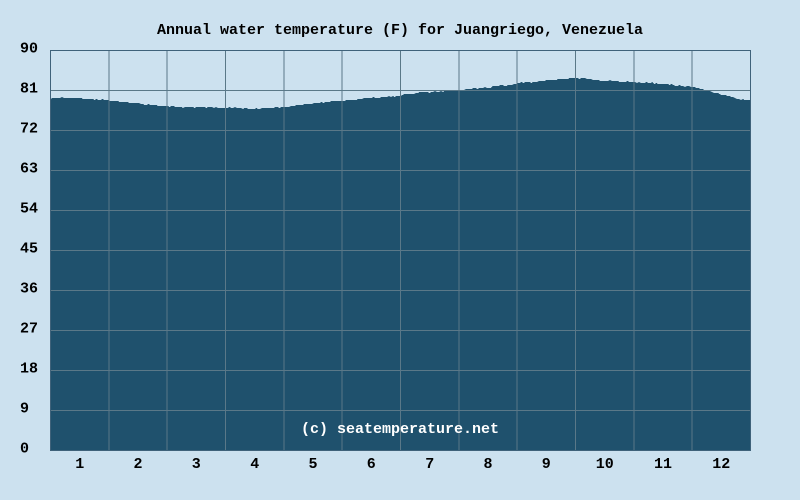  What do you see at coordinates (24, 449) in the screenshot?
I see `svg-text: 0` at bounding box center [24, 449].